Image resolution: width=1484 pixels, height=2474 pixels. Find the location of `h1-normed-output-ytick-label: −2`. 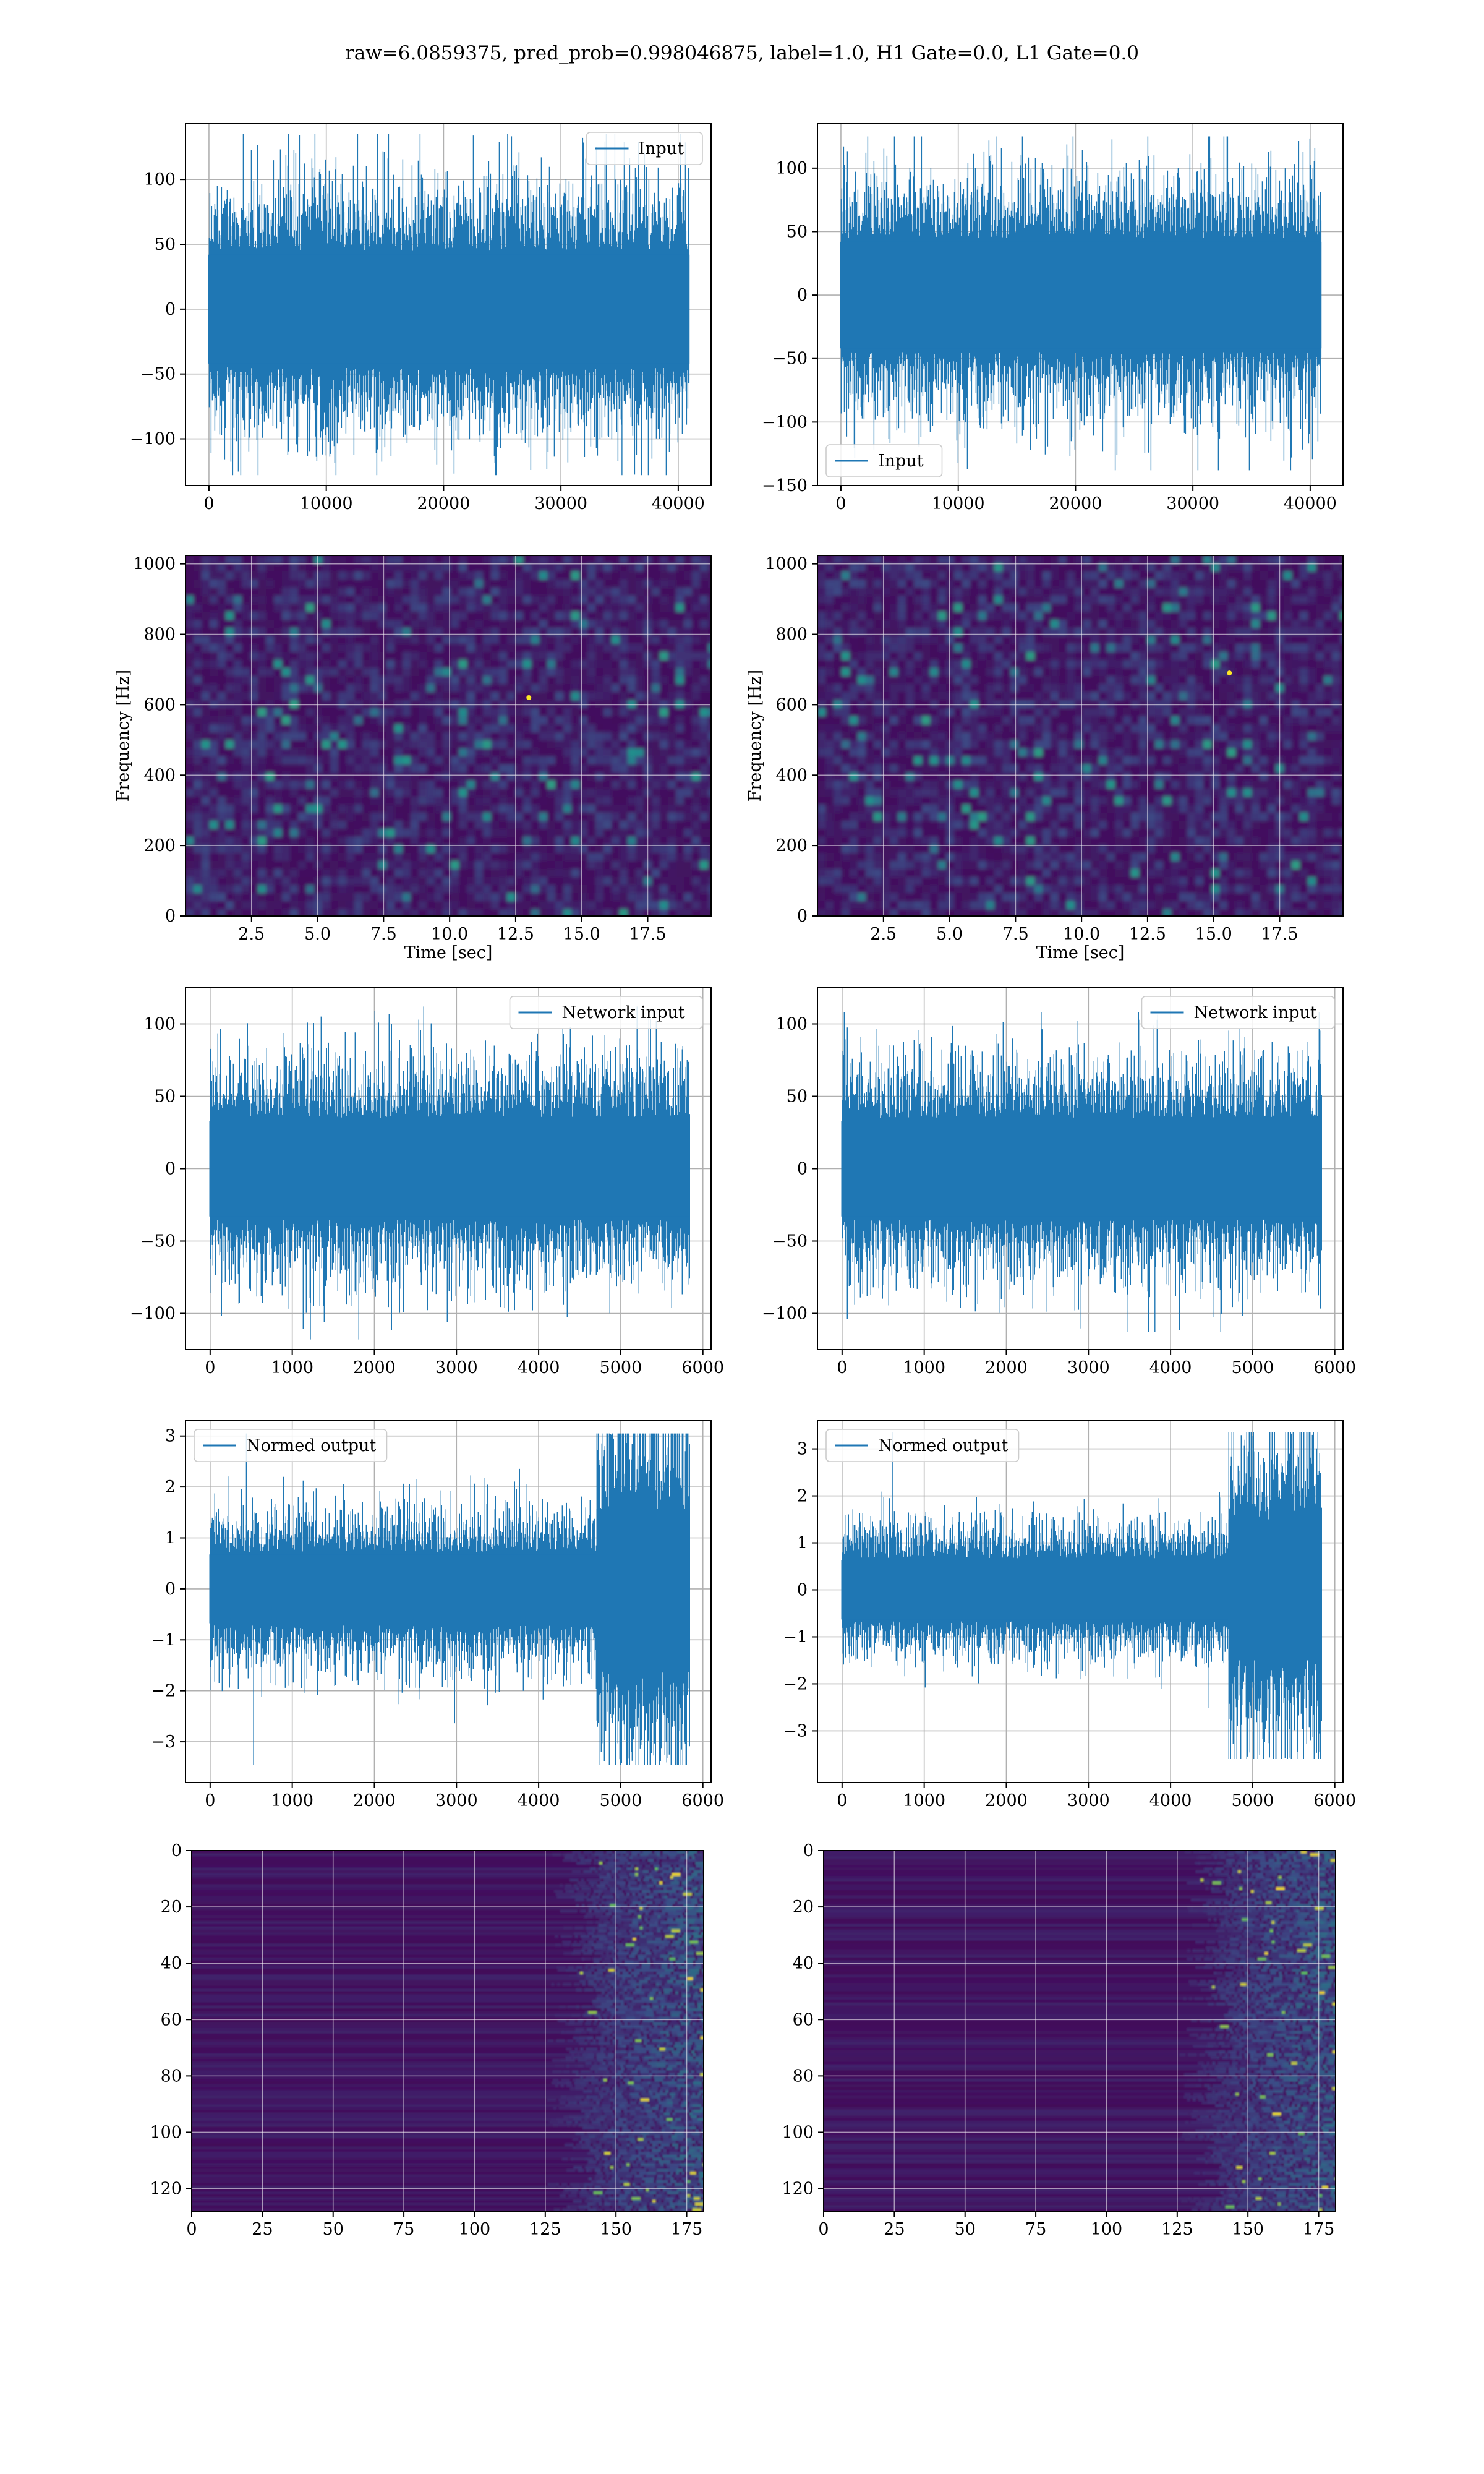

h1-normed-output-ytick-label: −2 is located at coordinates (163, 1691).